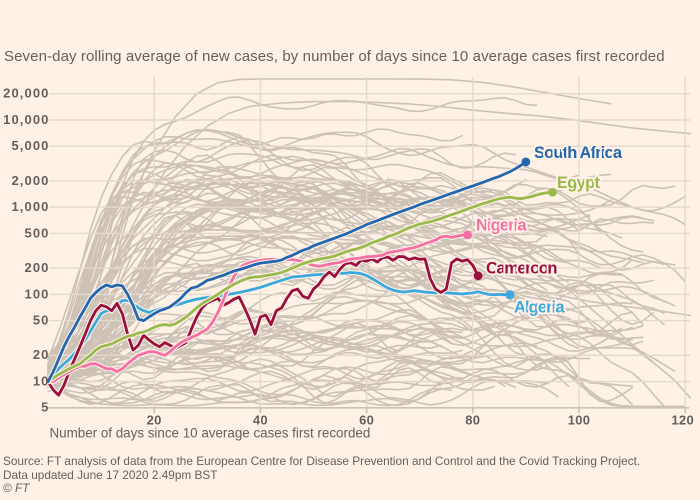  What do you see at coordinates (578, 153) in the screenshot?
I see `svg-text: South Africa` at bounding box center [578, 153].